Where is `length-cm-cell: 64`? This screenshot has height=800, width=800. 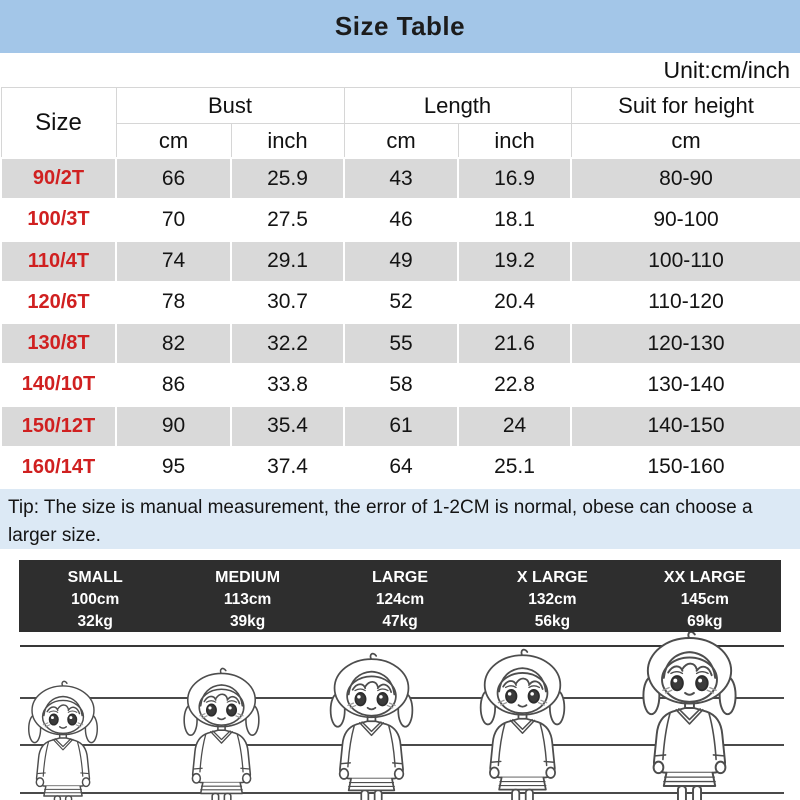 length-cm-cell: 64 is located at coordinates (401, 467).